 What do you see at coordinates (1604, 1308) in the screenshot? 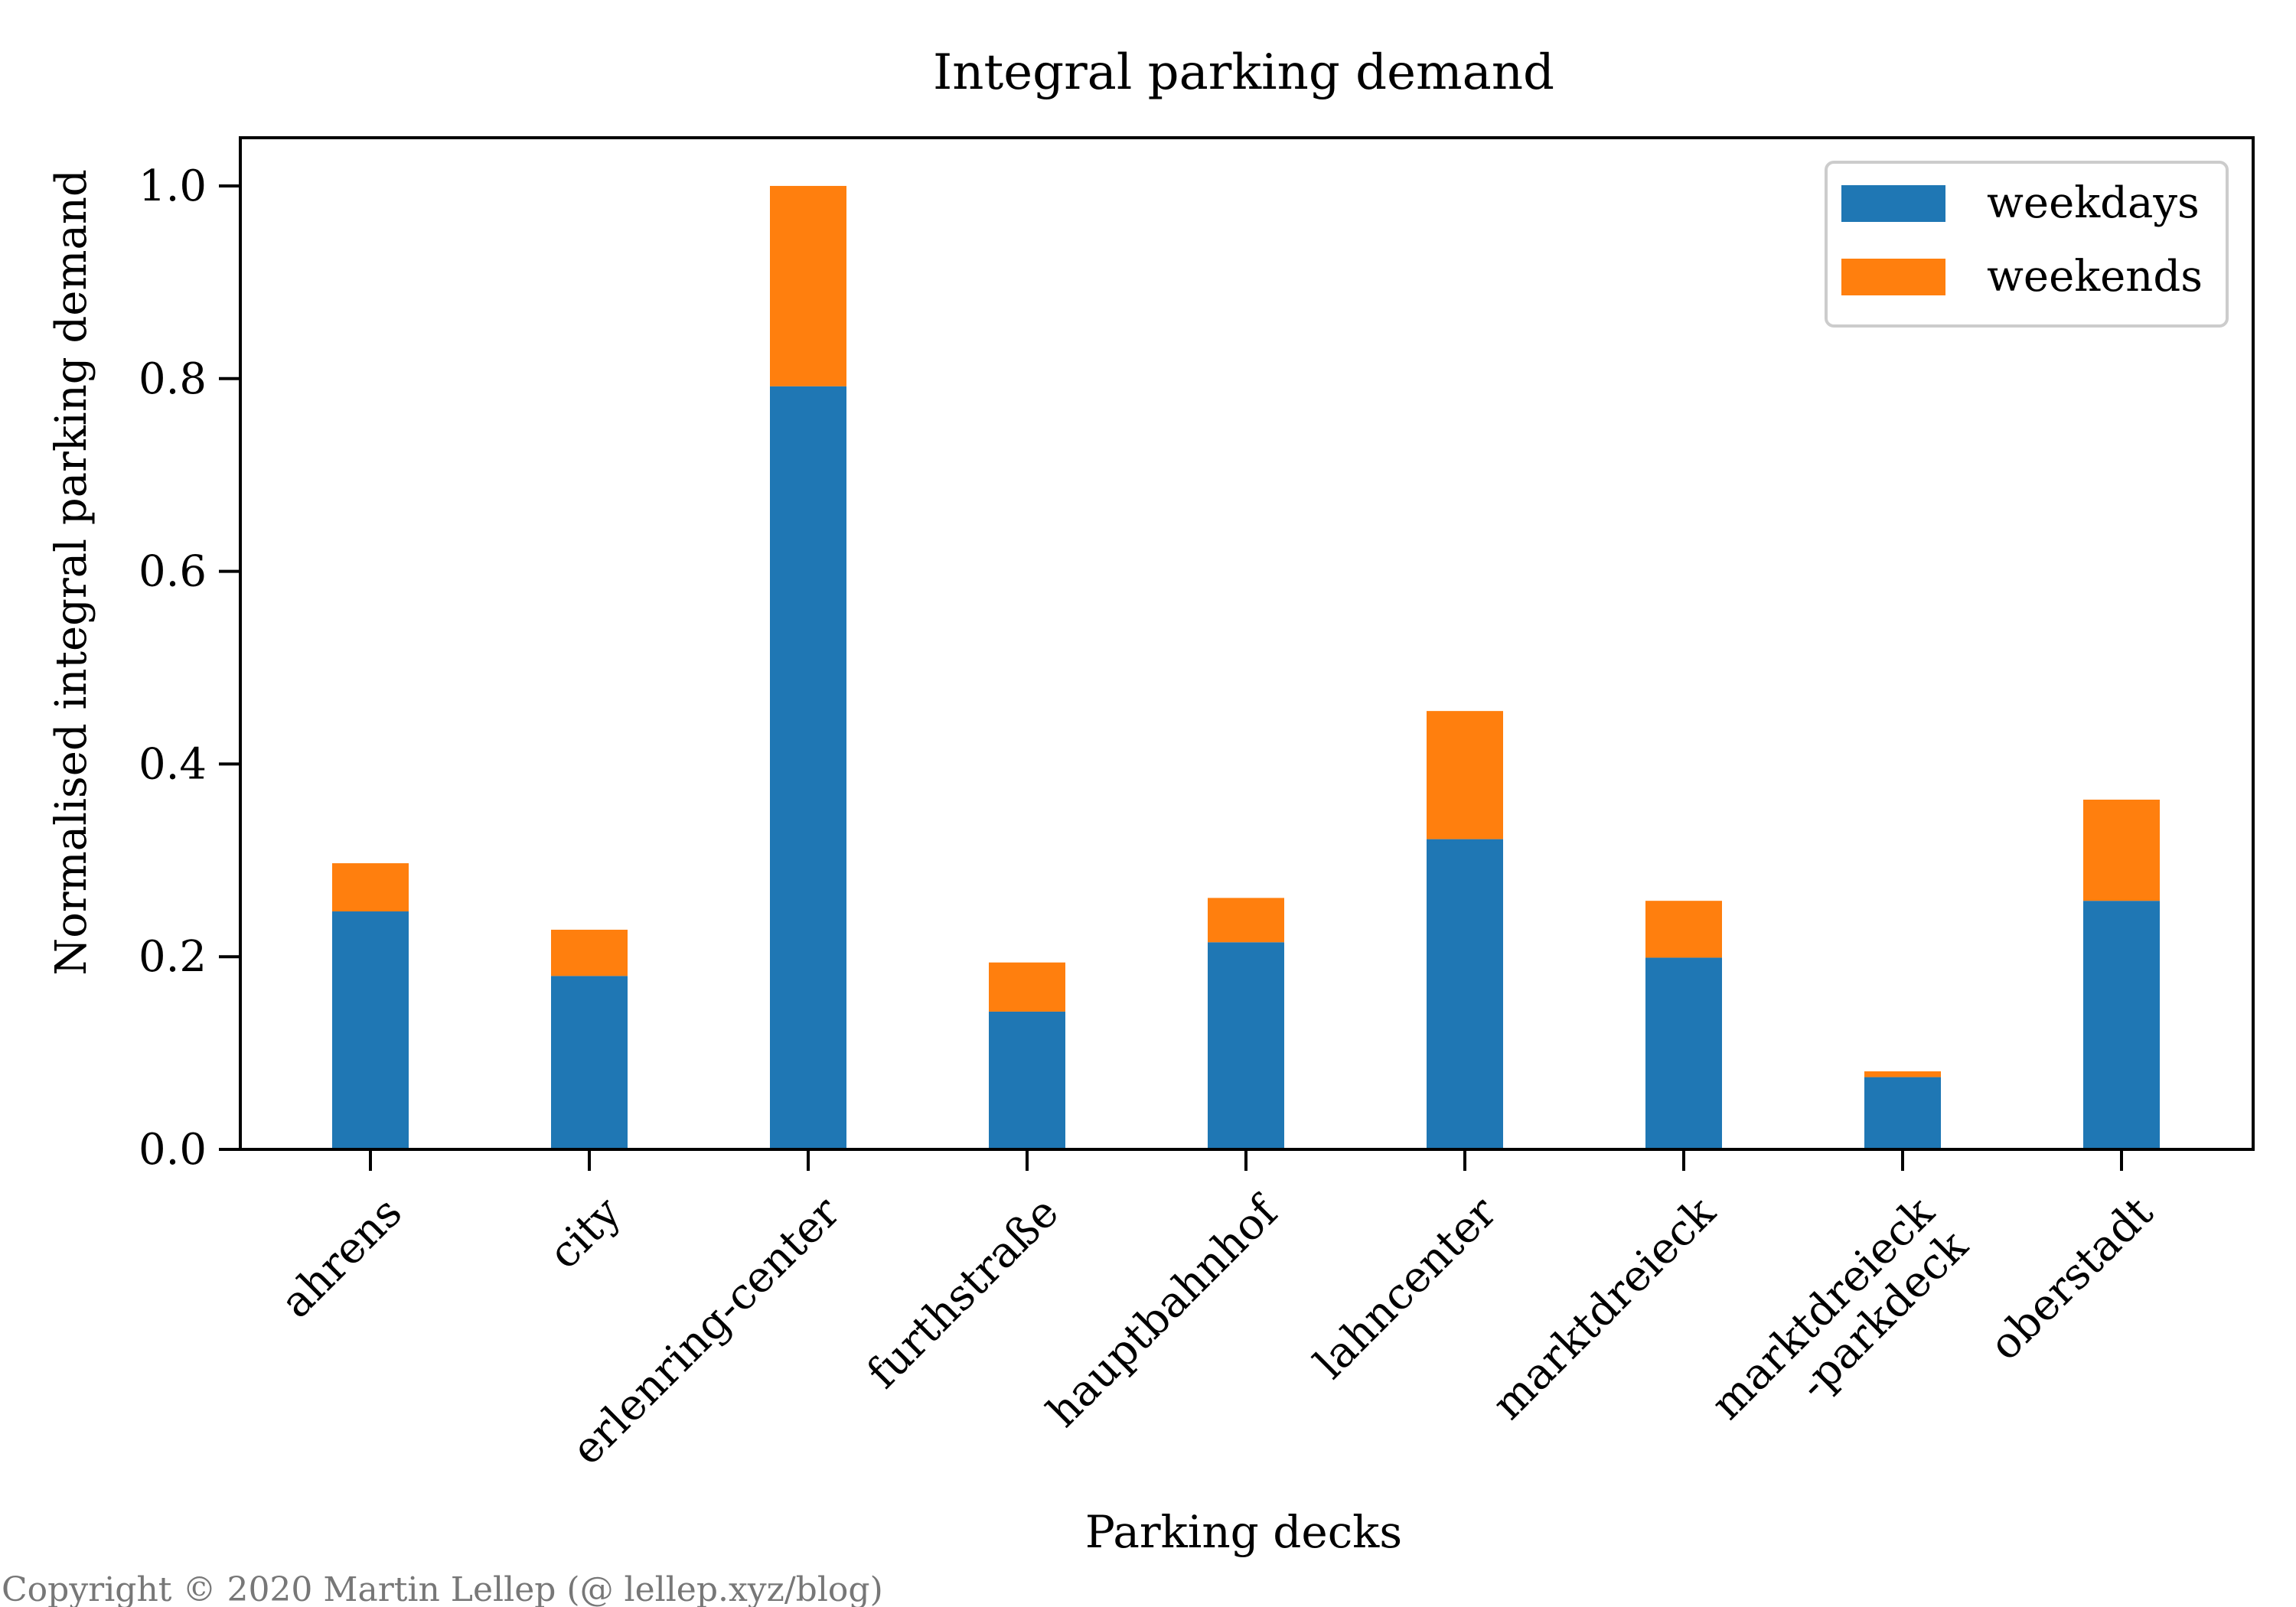
I see `x-tick-label-6: marktdreieck` at bounding box center [1604, 1308].